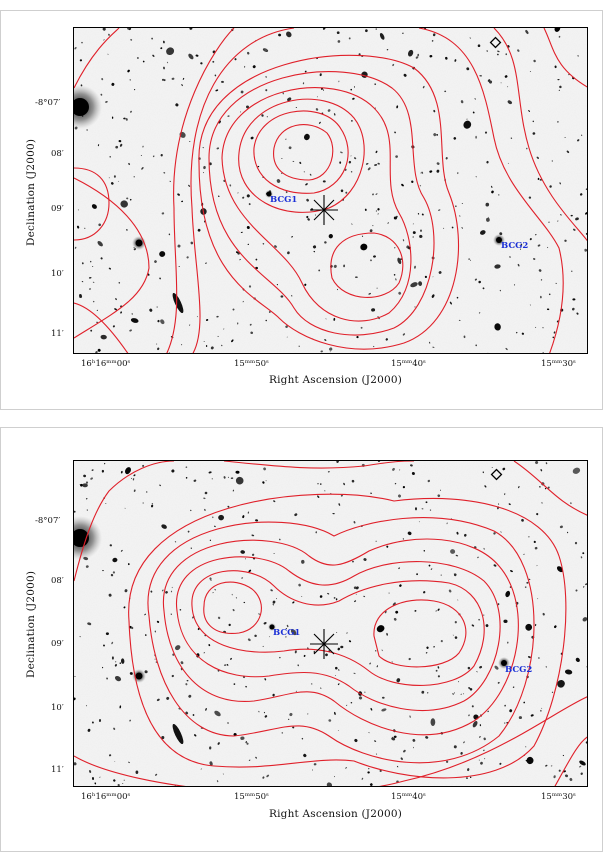 This screenshot has height=860, width=603. What do you see at coordinates (336, 814) in the screenshot?
I see `x-axis-title-bottom: Right Ascension (J2000)` at bounding box center [336, 814].